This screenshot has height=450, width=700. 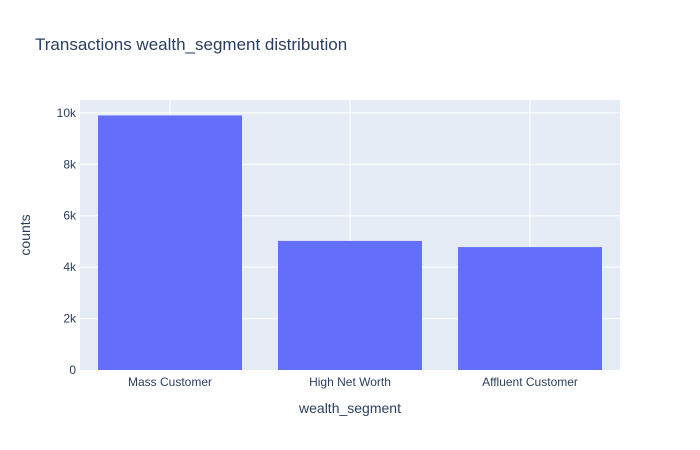 What do you see at coordinates (25, 234) in the screenshot?
I see `y-axis-title: counts` at bounding box center [25, 234].